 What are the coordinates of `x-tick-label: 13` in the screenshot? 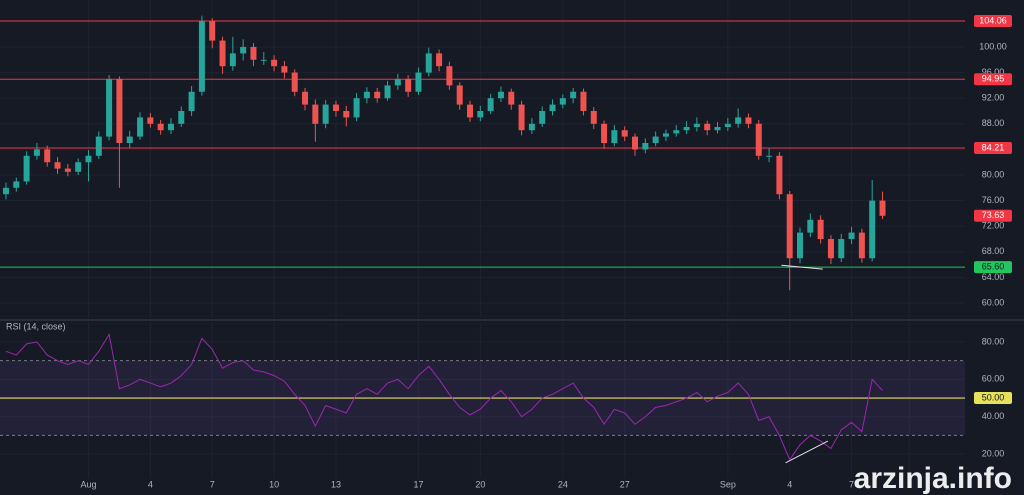 It's located at (336, 484).